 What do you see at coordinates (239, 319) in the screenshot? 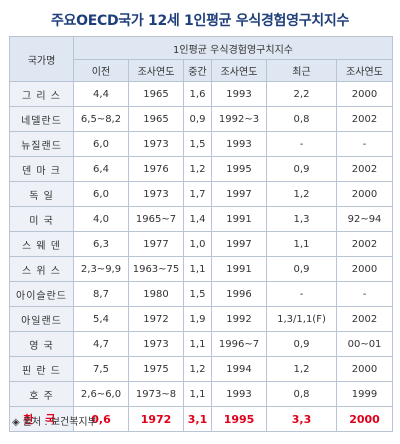
I see `value-cell: 1992` at bounding box center [239, 319].